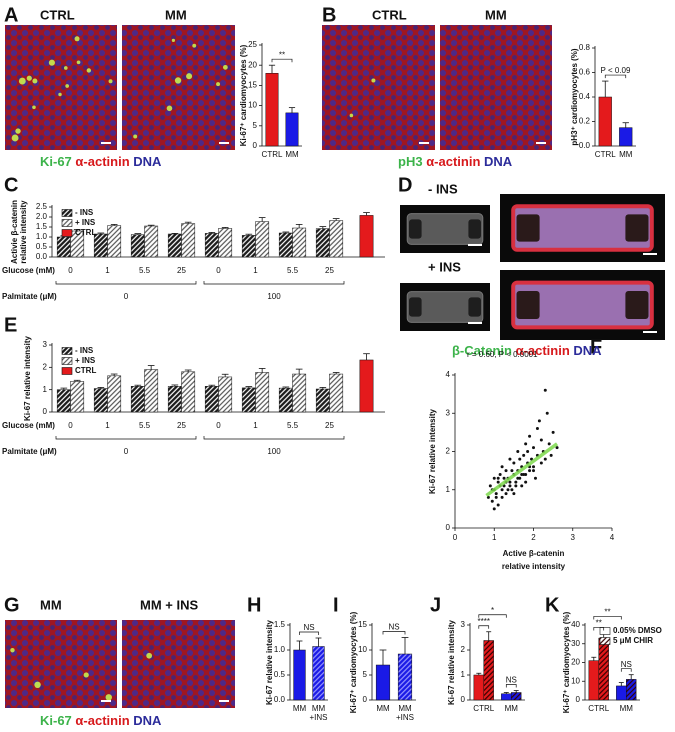 The image size is (675, 732). I want to click on legend-label: + INS, so click(85, 360).